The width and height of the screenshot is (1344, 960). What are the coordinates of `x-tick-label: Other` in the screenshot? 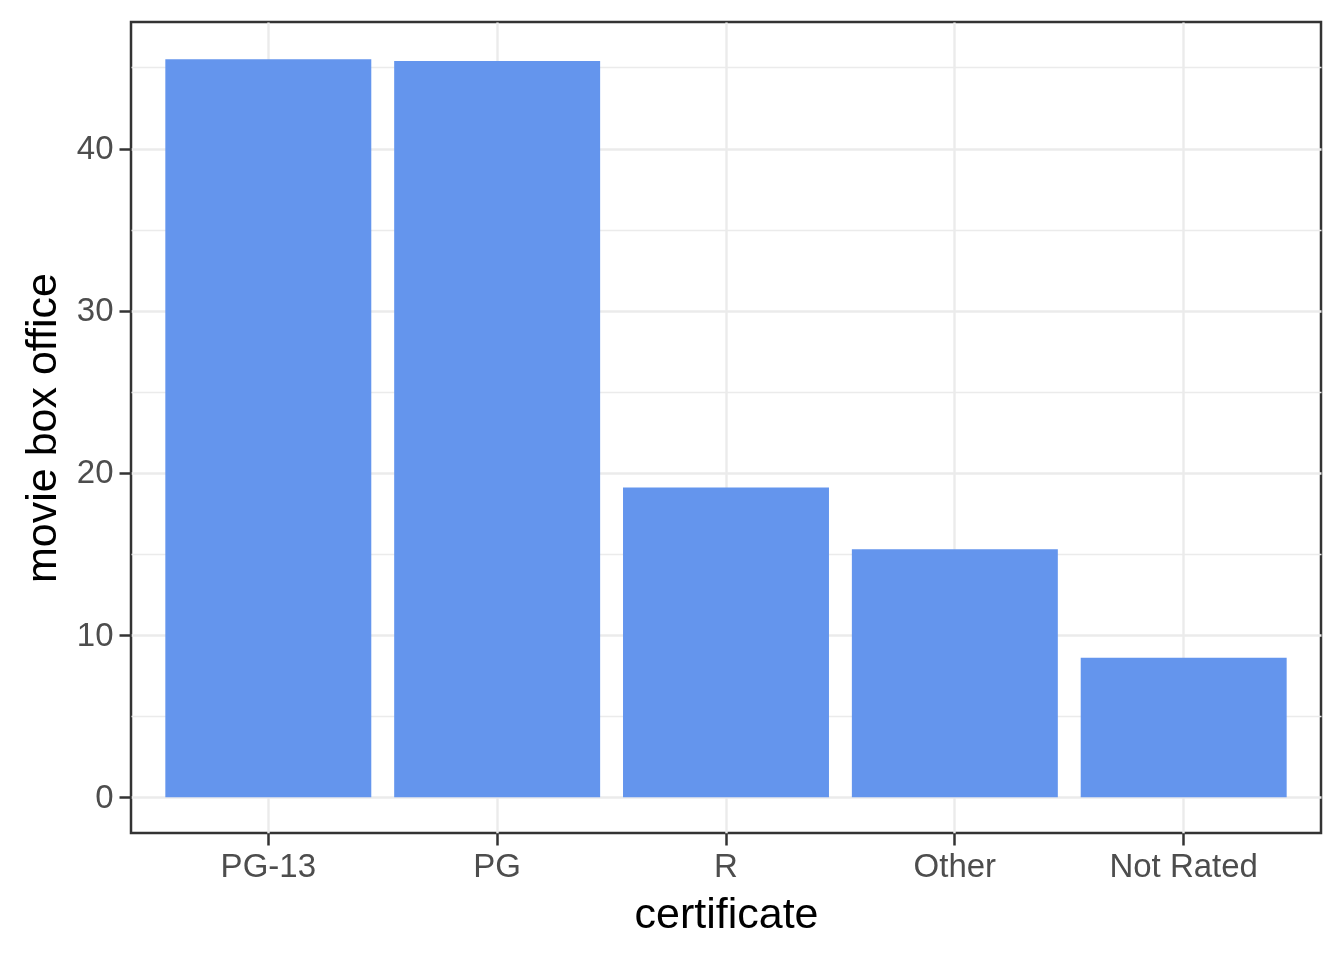 It's located at (955, 865).